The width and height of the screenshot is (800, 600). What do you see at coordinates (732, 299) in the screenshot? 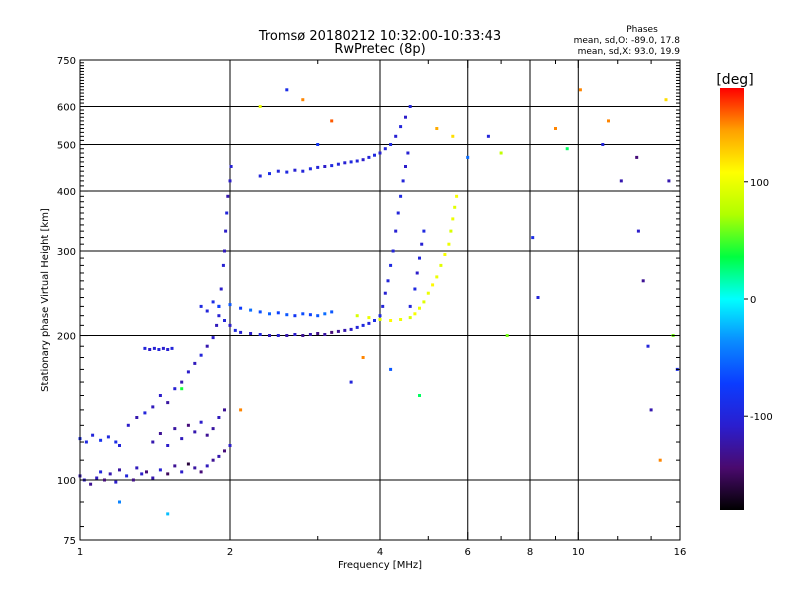
I see `colorbar-gradient` at bounding box center [732, 299].